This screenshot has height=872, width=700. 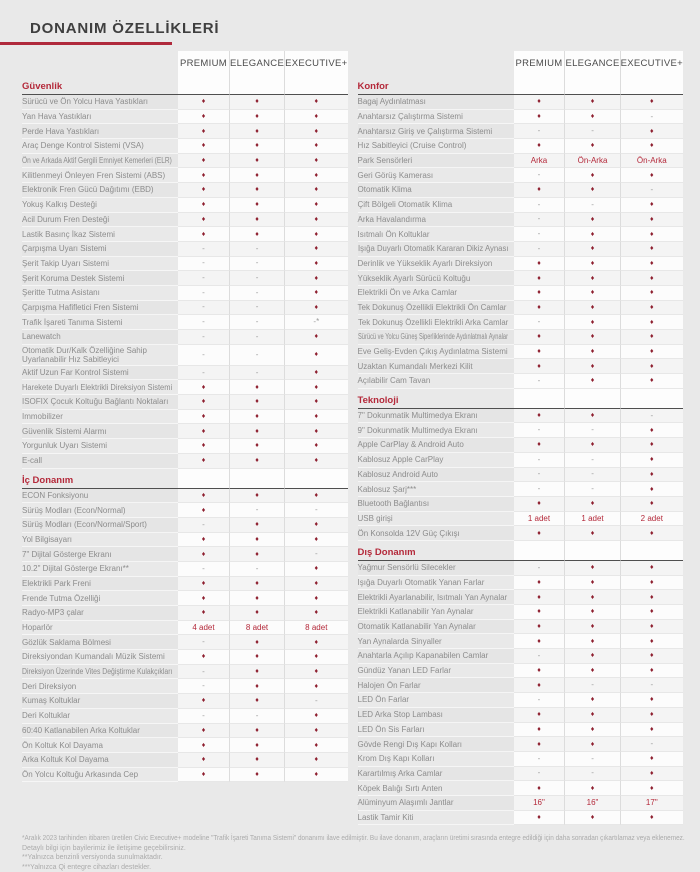 What do you see at coordinates (100, 205) in the screenshot?
I see `feature-label: Yokuş Kalkış Desteği` at bounding box center [100, 205].